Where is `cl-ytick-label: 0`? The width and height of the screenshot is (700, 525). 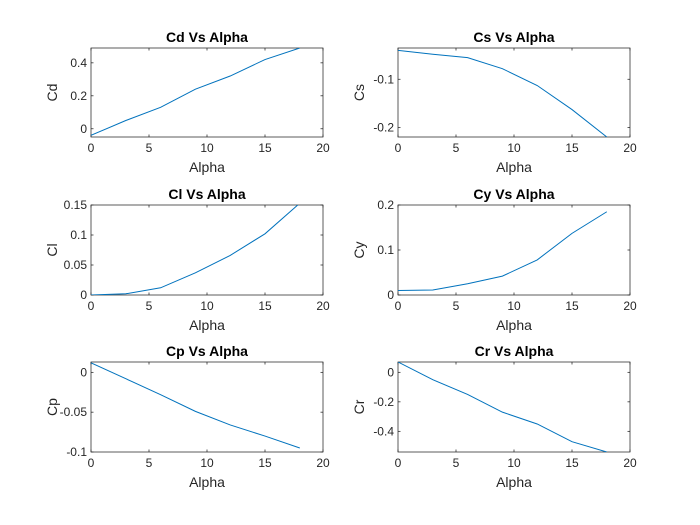 cl-ytick-label: 0 is located at coordinates (83, 295).